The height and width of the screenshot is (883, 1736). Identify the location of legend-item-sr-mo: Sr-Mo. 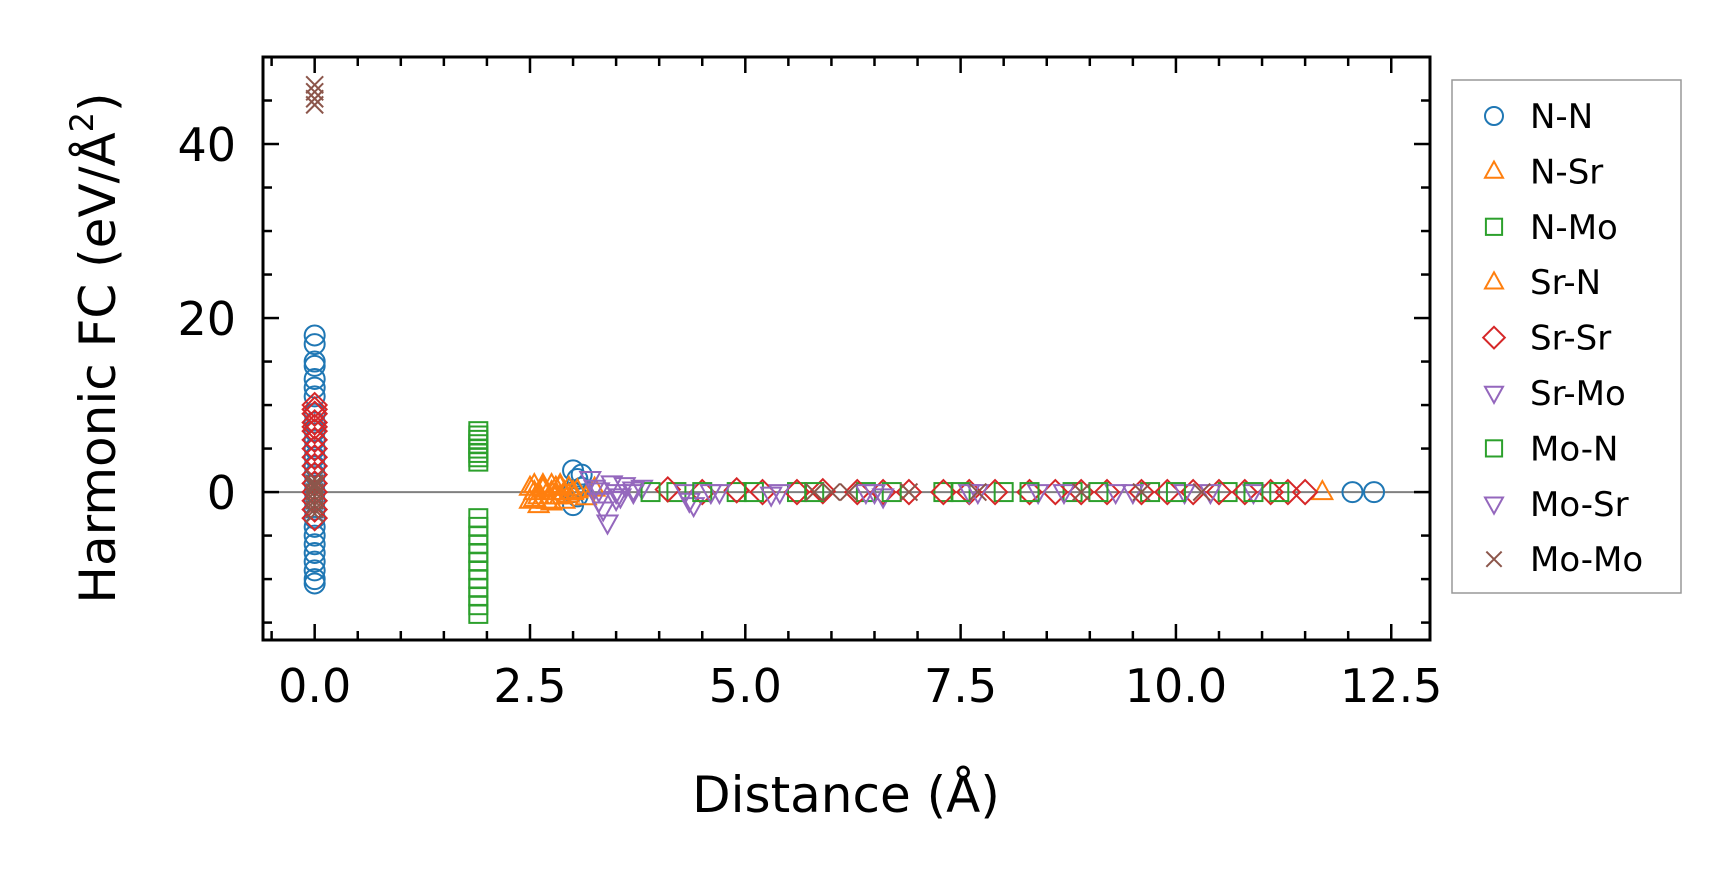
(1554, 394).